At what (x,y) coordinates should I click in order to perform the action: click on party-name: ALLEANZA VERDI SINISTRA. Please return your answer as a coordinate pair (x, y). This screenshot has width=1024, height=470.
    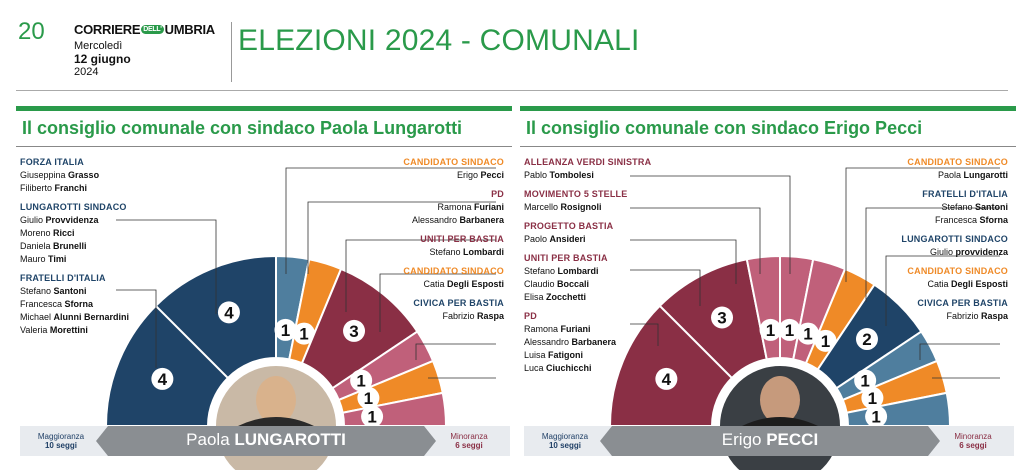
    Looking at the image, I should click on (588, 162).